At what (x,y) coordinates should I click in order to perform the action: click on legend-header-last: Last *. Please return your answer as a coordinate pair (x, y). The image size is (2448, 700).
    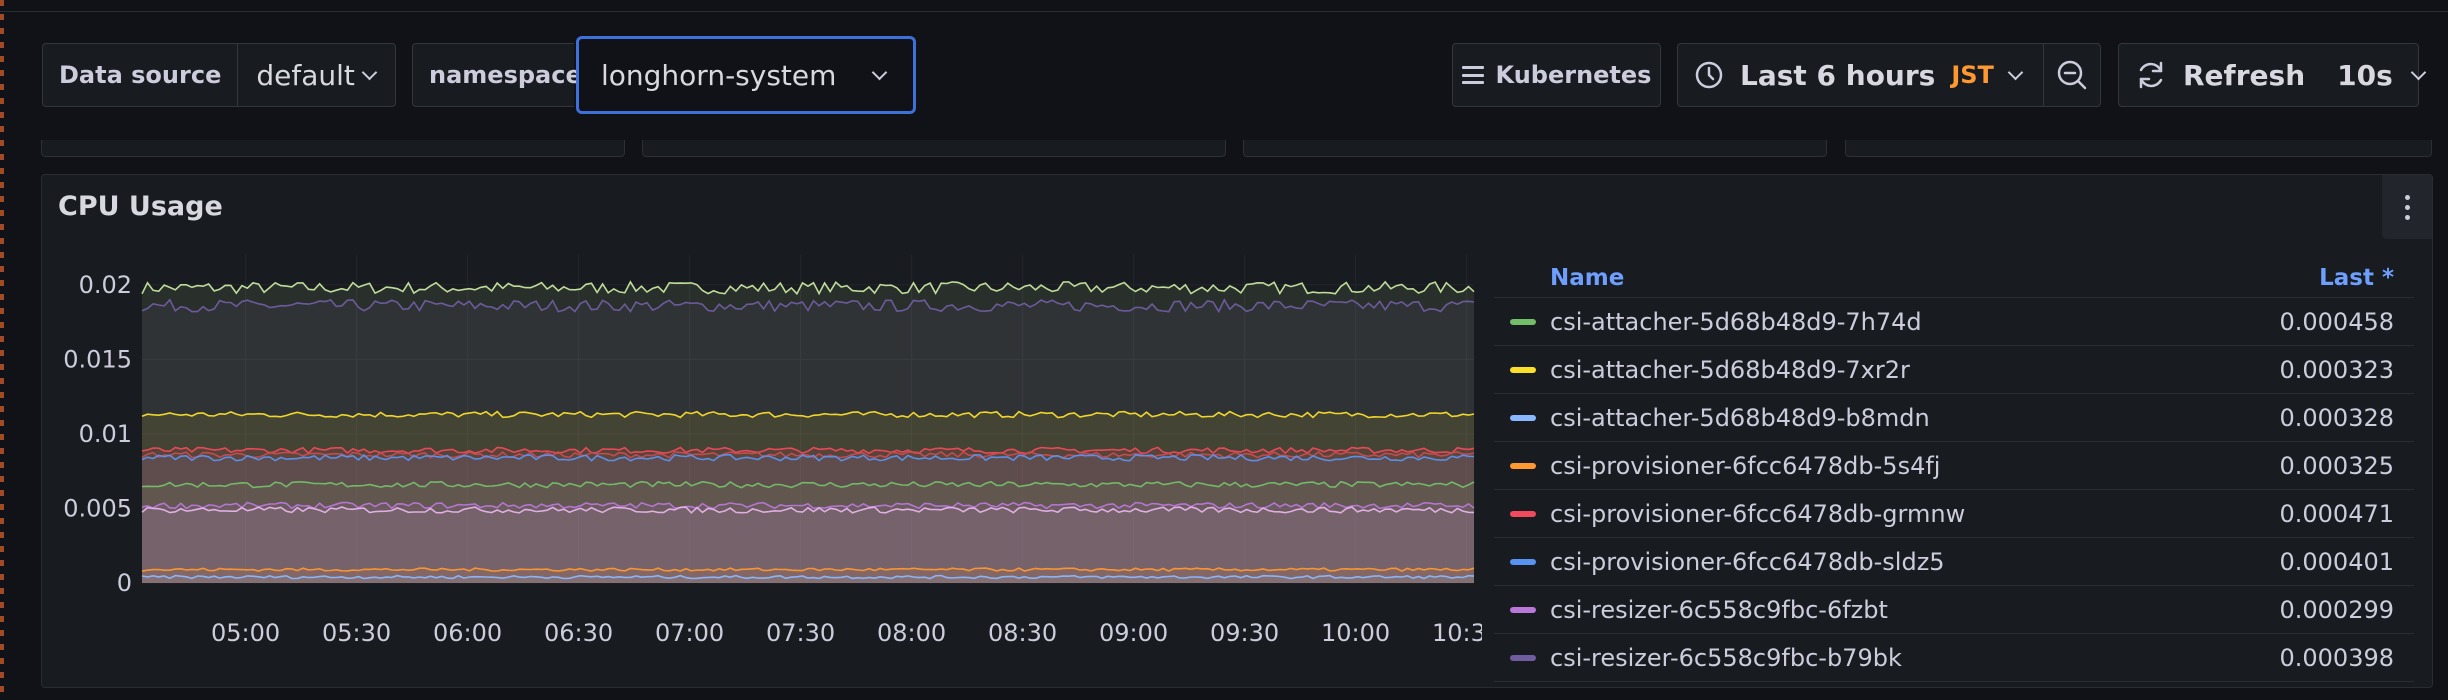
    Looking at the image, I should click on (2356, 277).